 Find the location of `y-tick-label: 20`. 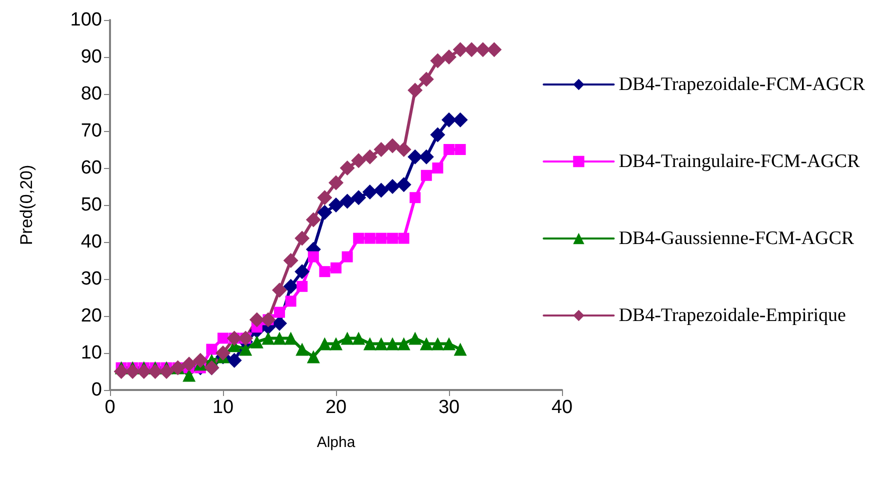

y-tick-label: 20 is located at coordinates (91, 316).